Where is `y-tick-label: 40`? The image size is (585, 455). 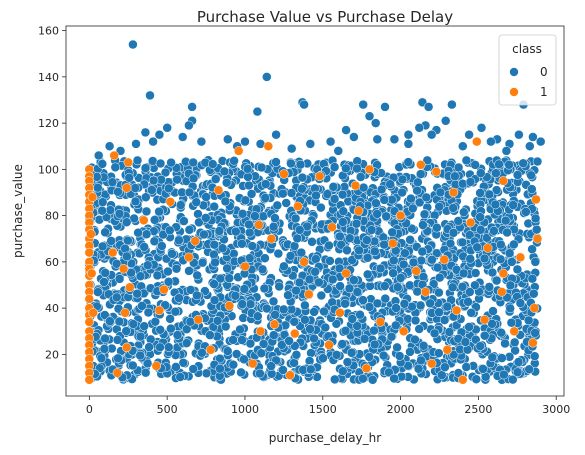
y-tick-label: 40 is located at coordinates (52, 308).